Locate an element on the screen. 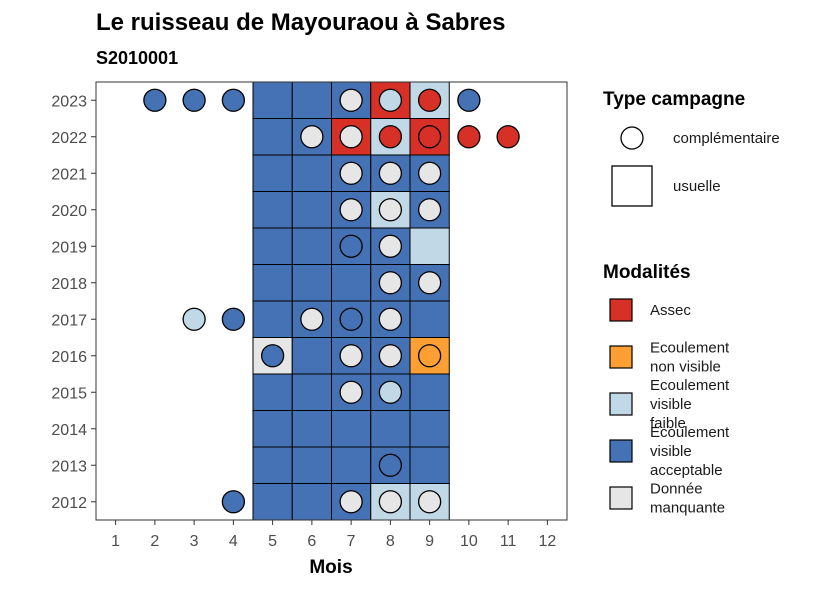 The width and height of the screenshot is (826, 590). legend-campagne-title: Type campagne is located at coordinates (674, 99).